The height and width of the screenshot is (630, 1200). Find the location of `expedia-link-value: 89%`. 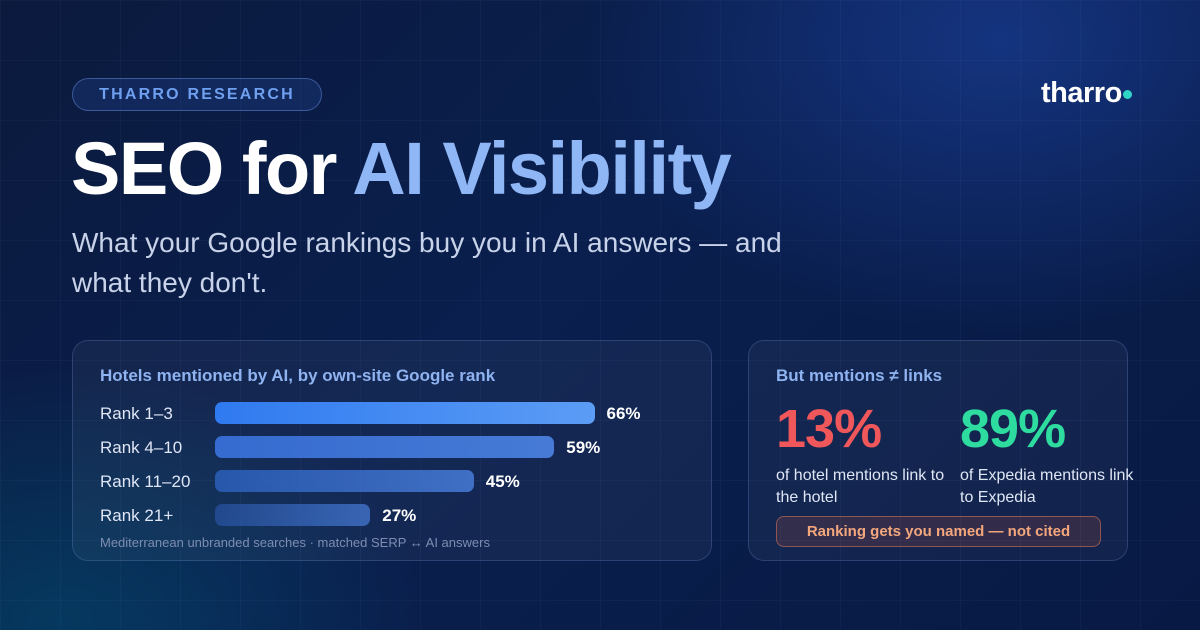

expedia-link-value: 89% is located at coordinates (1013, 429).